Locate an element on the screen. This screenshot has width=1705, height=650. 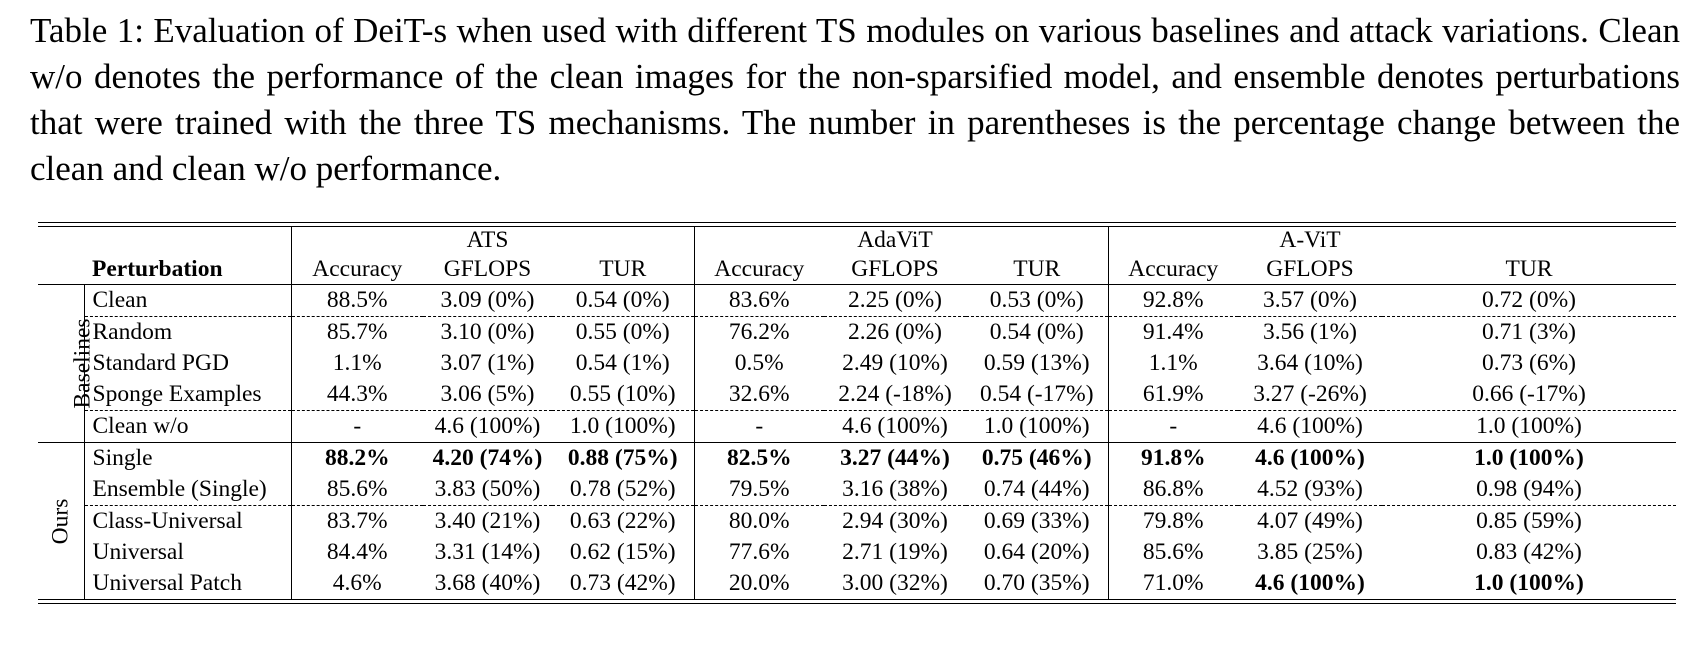
table-cell: 0.55 (0%) is located at coordinates (623, 332).